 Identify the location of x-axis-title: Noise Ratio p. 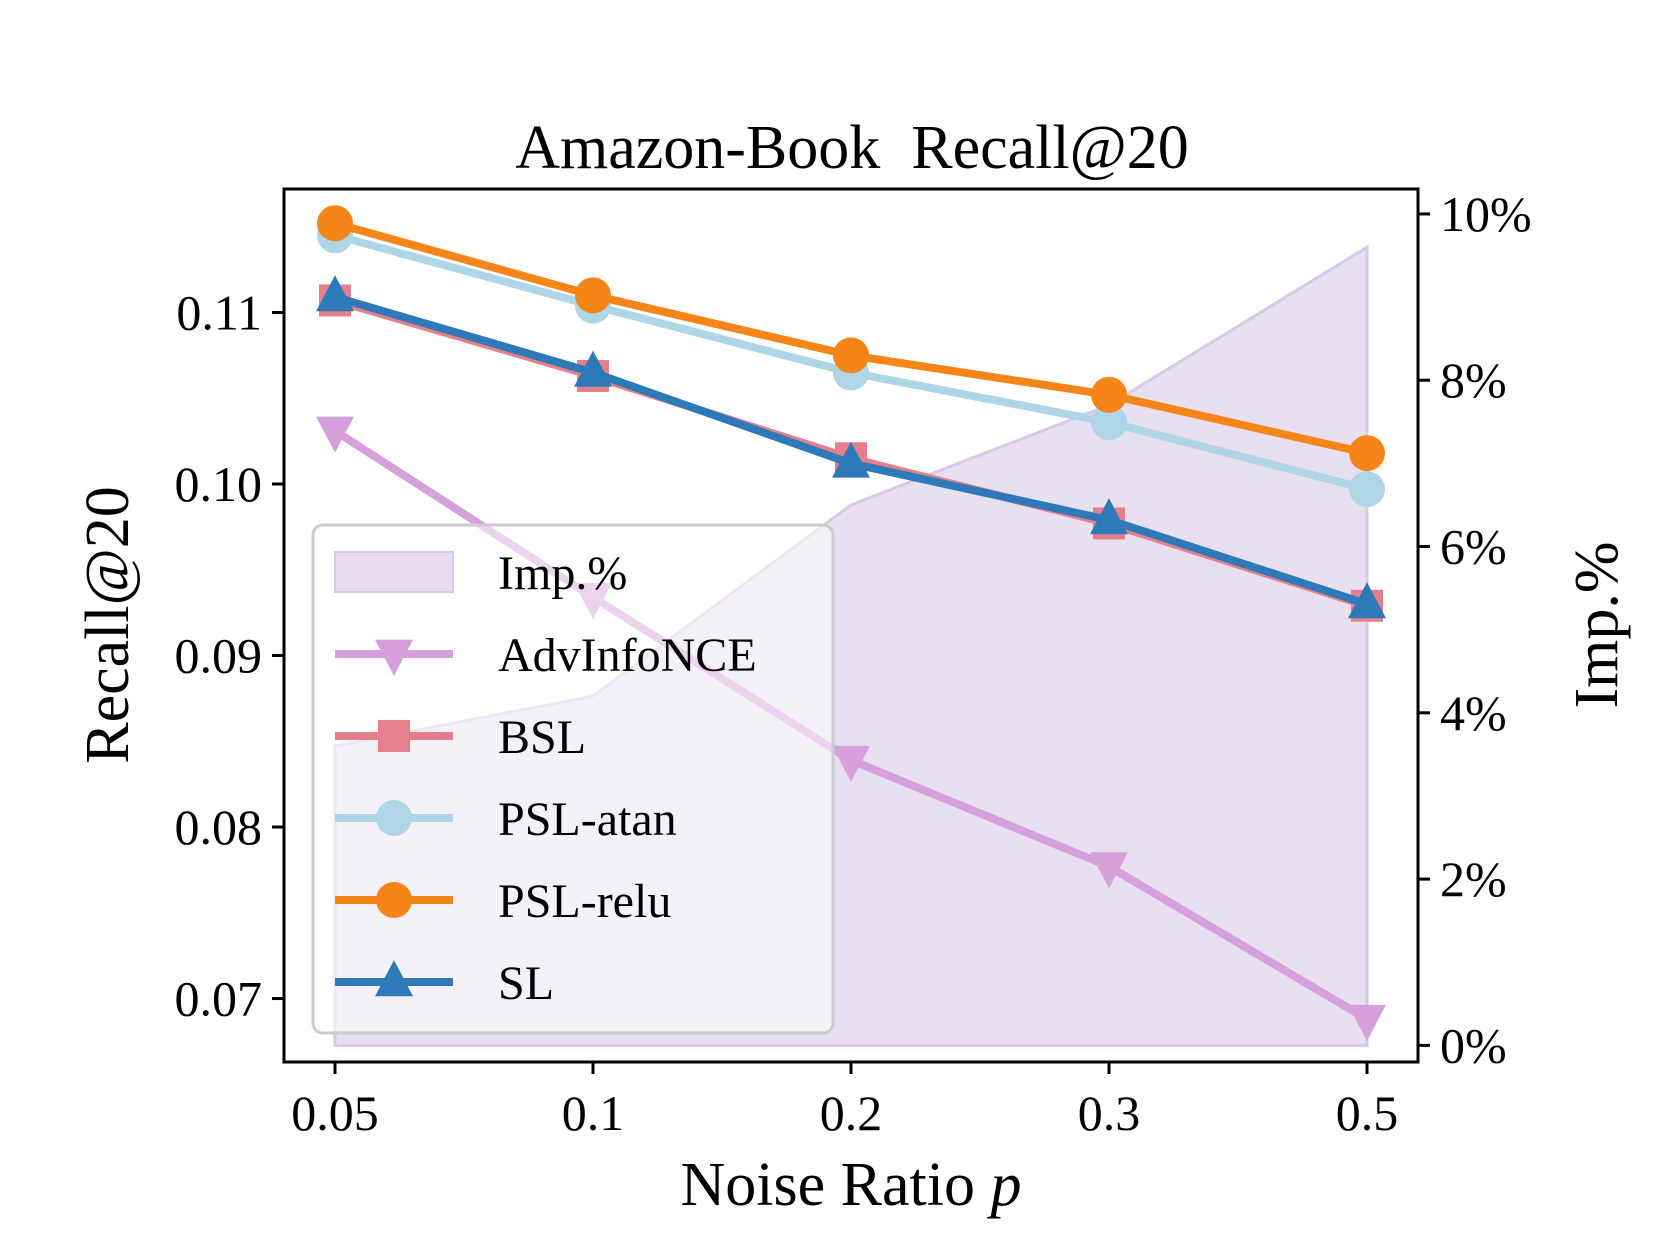
(851, 1185).